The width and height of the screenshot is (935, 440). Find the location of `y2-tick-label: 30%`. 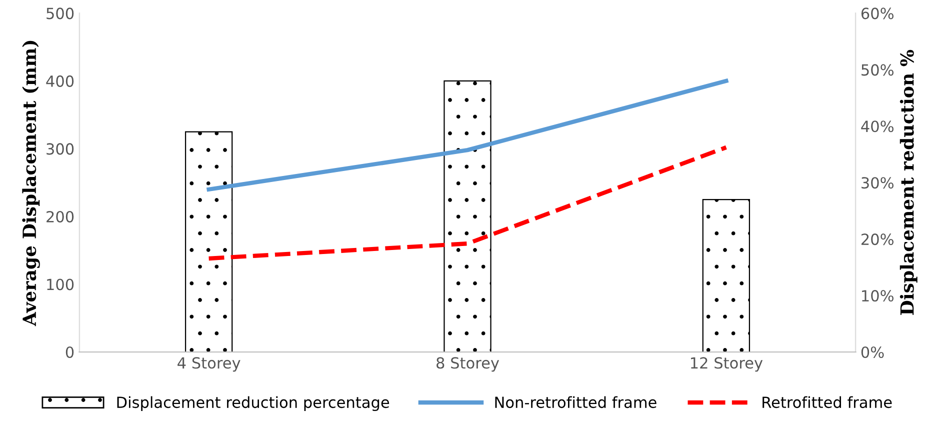

y2-tick-label: 30% is located at coordinates (878, 183).